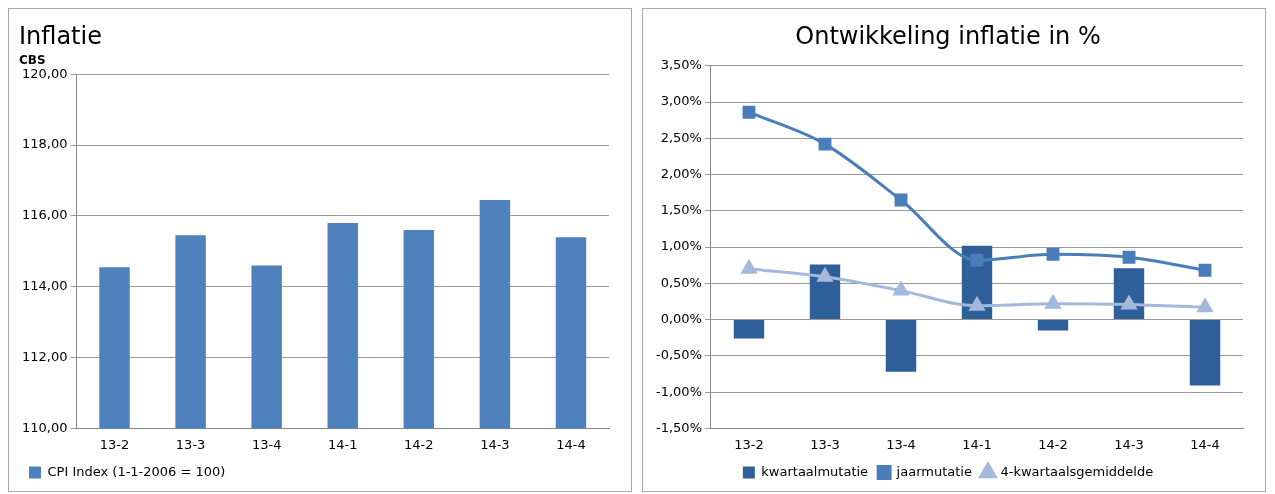 The image size is (1275, 494). I want to click on y-tick-label: -1,50%, so click(678, 427).